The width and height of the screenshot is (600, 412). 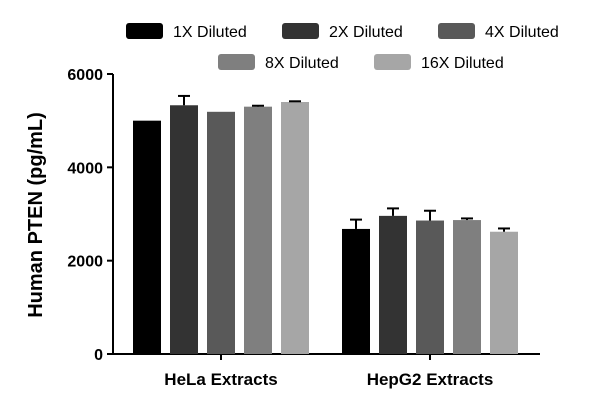 I want to click on y-axis-title: Human PTEN (pg/mL), so click(x=36, y=215).